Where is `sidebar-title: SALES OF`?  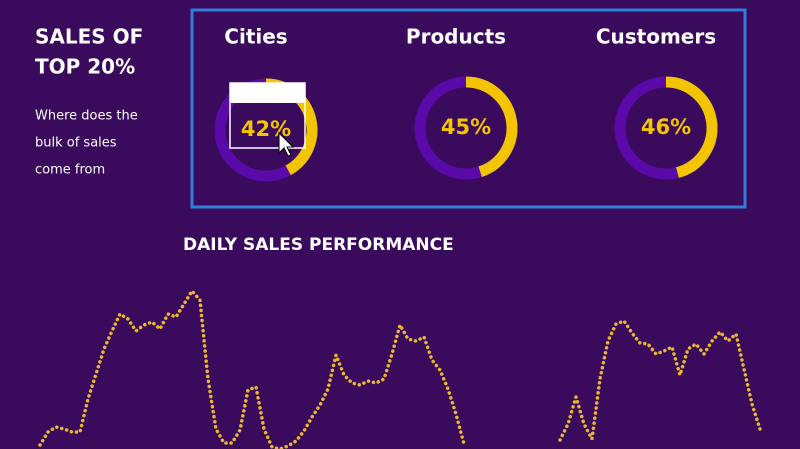 sidebar-title: SALES OF is located at coordinates (89, 37).